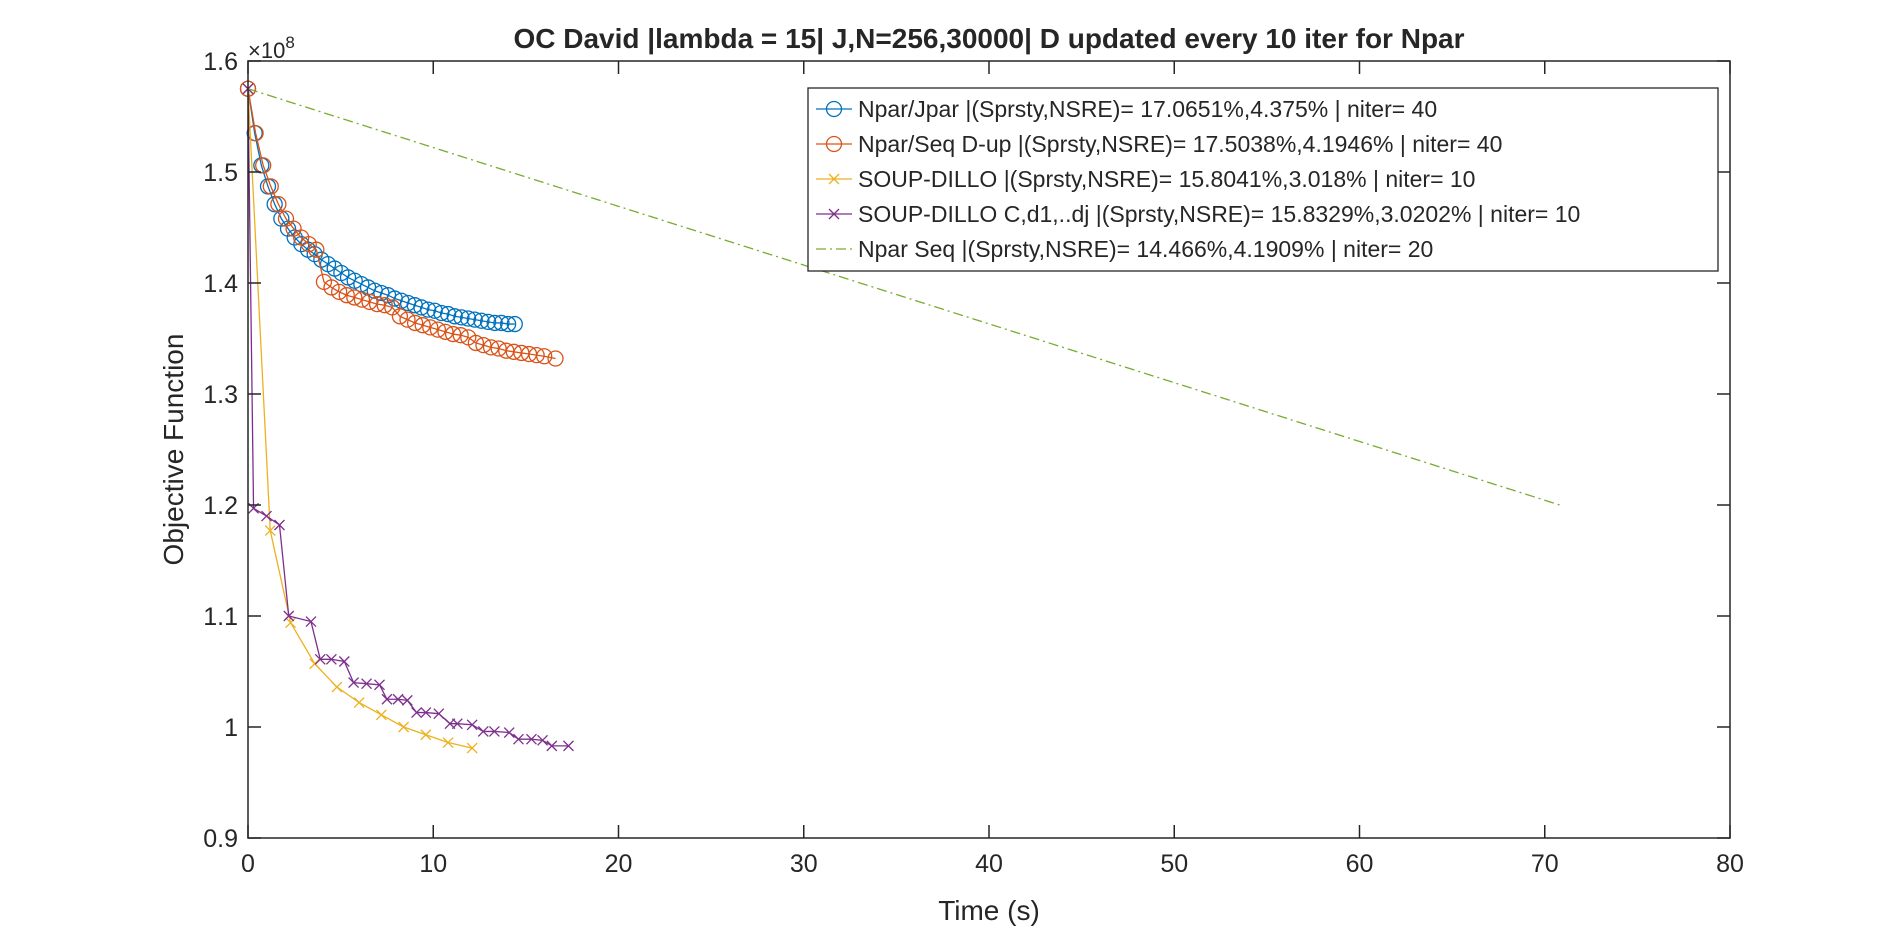 Image resolution: width=1902 pixels, height=941 pixels. What do you see at coordinates (220, 506) in the screenshot?
I see `y-tick-label: 1.2` at bounding box center [220, 506].